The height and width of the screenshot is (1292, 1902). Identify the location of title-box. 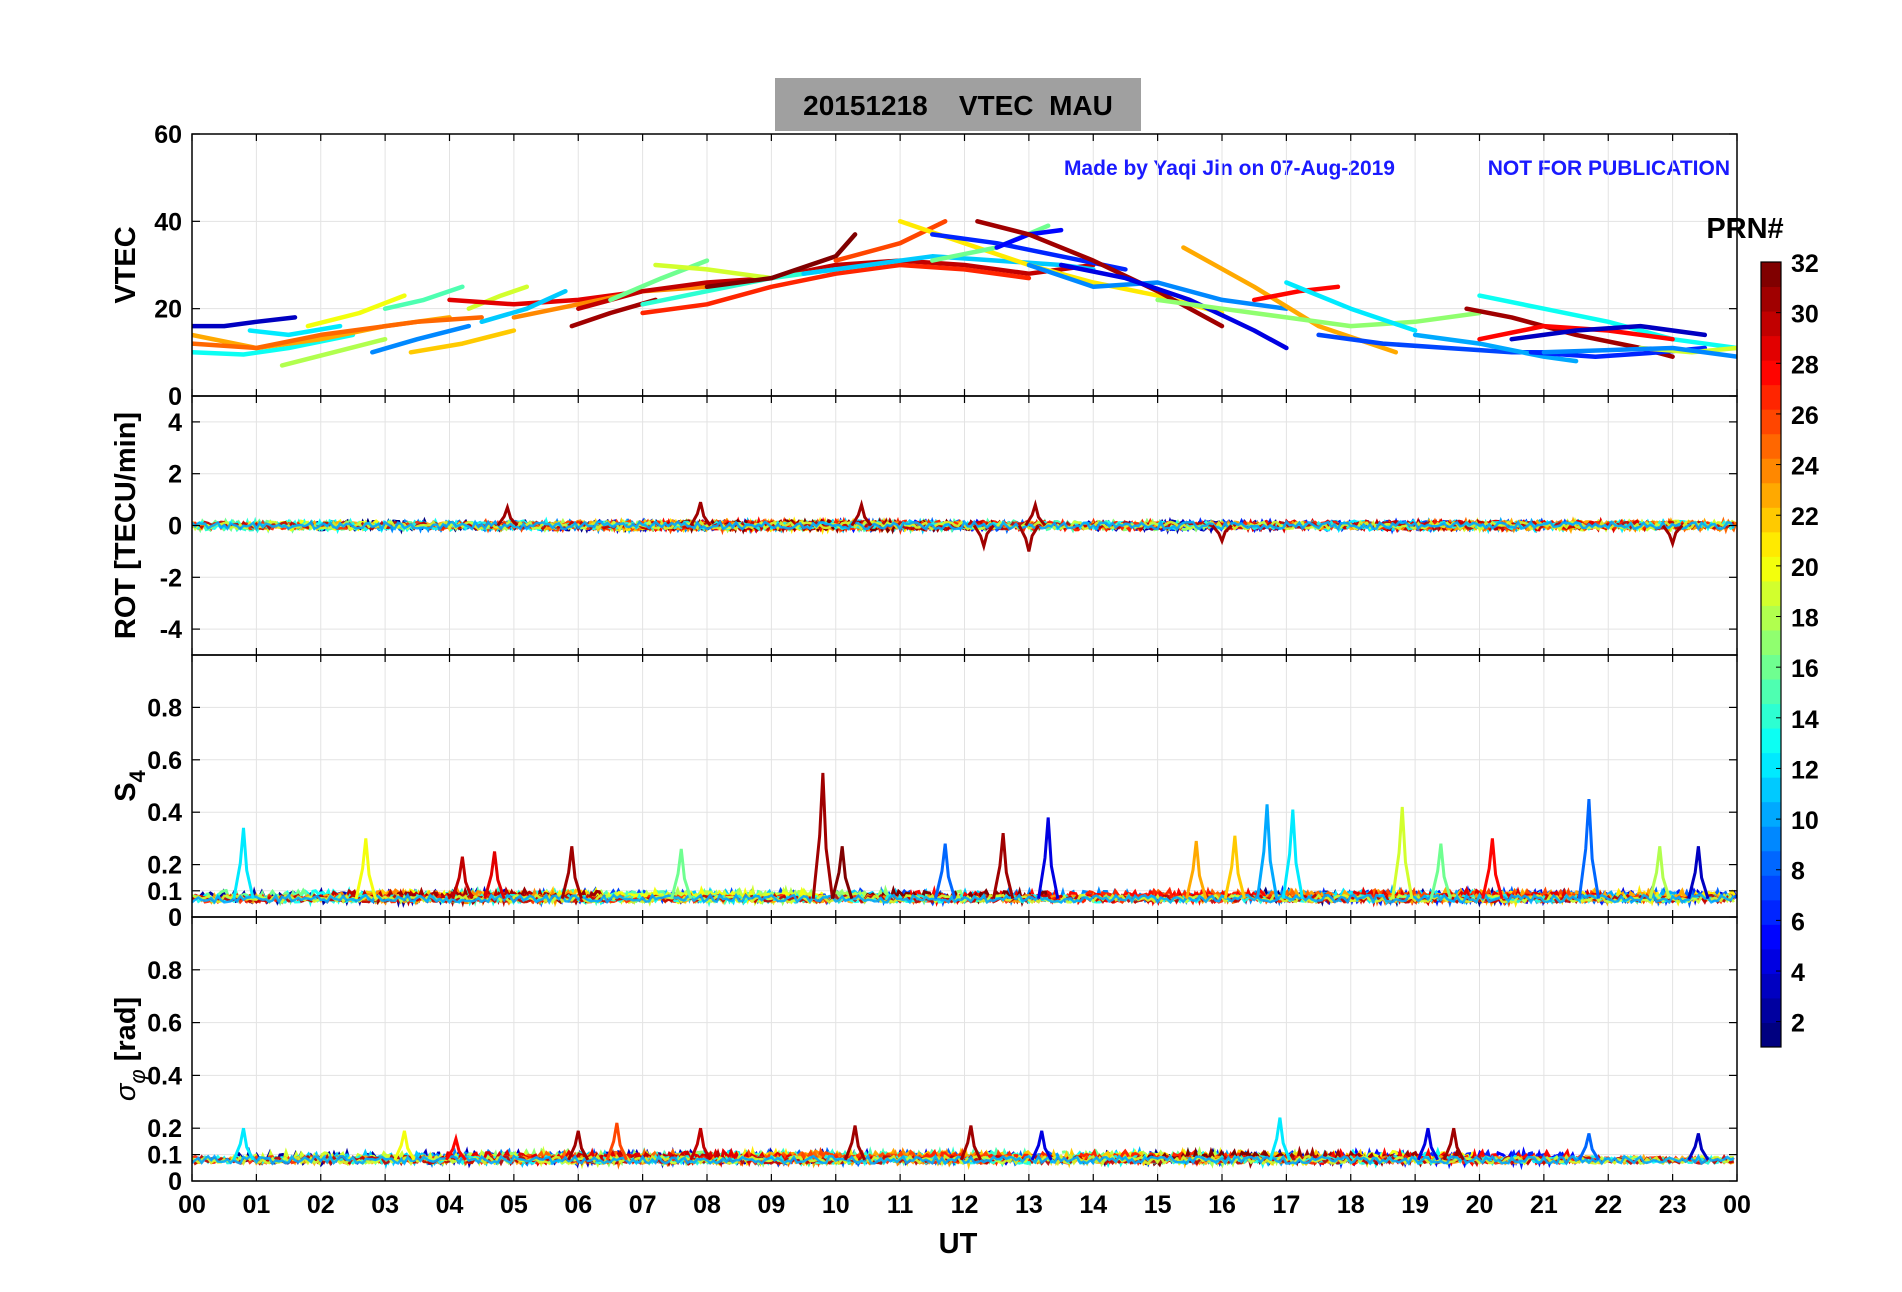
(958, 104).